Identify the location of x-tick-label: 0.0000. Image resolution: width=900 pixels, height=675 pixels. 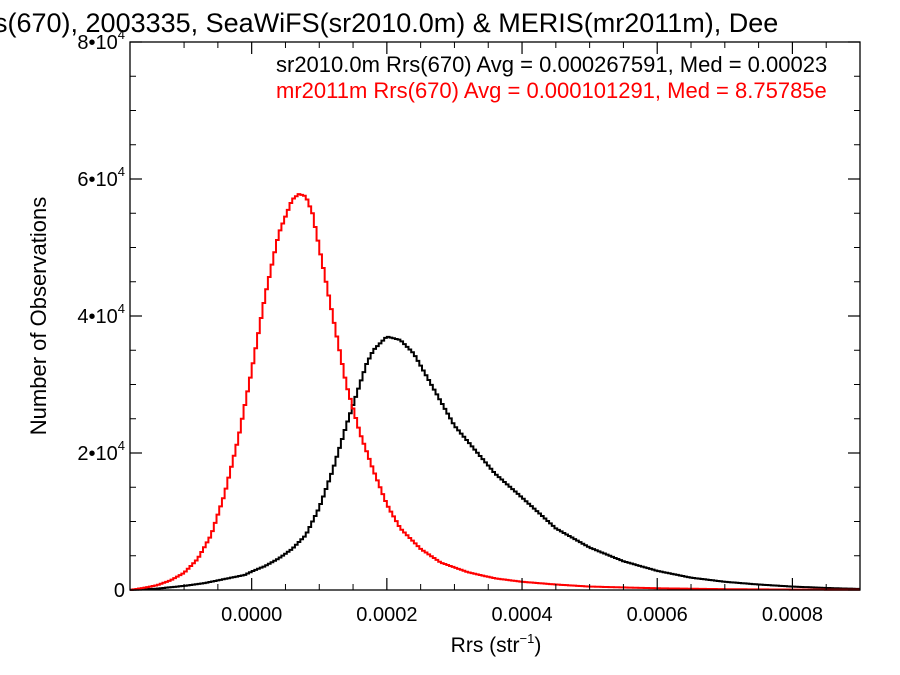
(251, 615).